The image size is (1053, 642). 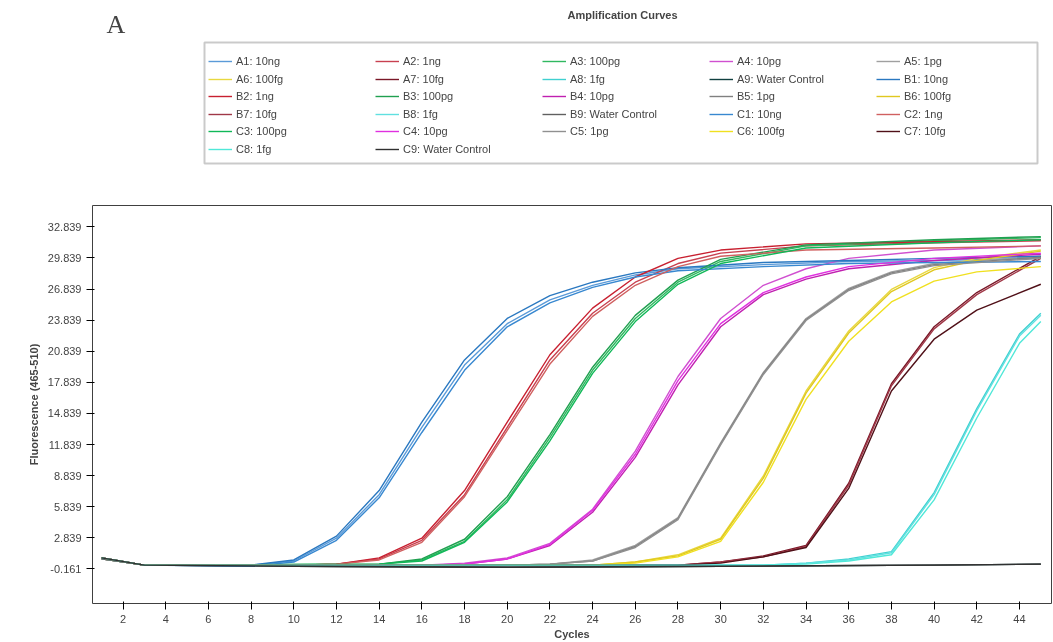 What do you see at coordinates (424, 78) in the screenshot?
I see `legend-label: A7: 10fg` at bounding box center [424, 78].